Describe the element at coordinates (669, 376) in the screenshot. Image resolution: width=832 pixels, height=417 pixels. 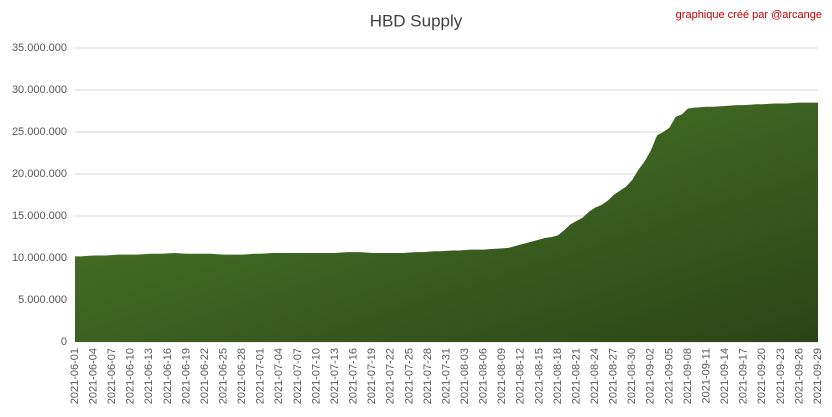
I see `x-tick-label: 2021-09-05` at that location.